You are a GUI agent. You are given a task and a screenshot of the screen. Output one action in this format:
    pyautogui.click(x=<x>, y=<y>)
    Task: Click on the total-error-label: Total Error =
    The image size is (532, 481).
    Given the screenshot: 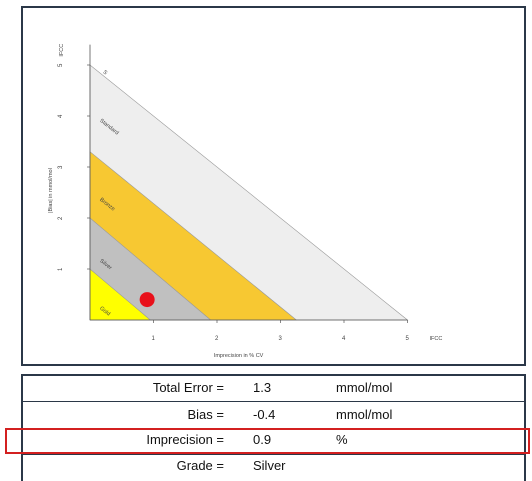 What is the action you would take?
    pyautogui.click(x=188, y=387)
    